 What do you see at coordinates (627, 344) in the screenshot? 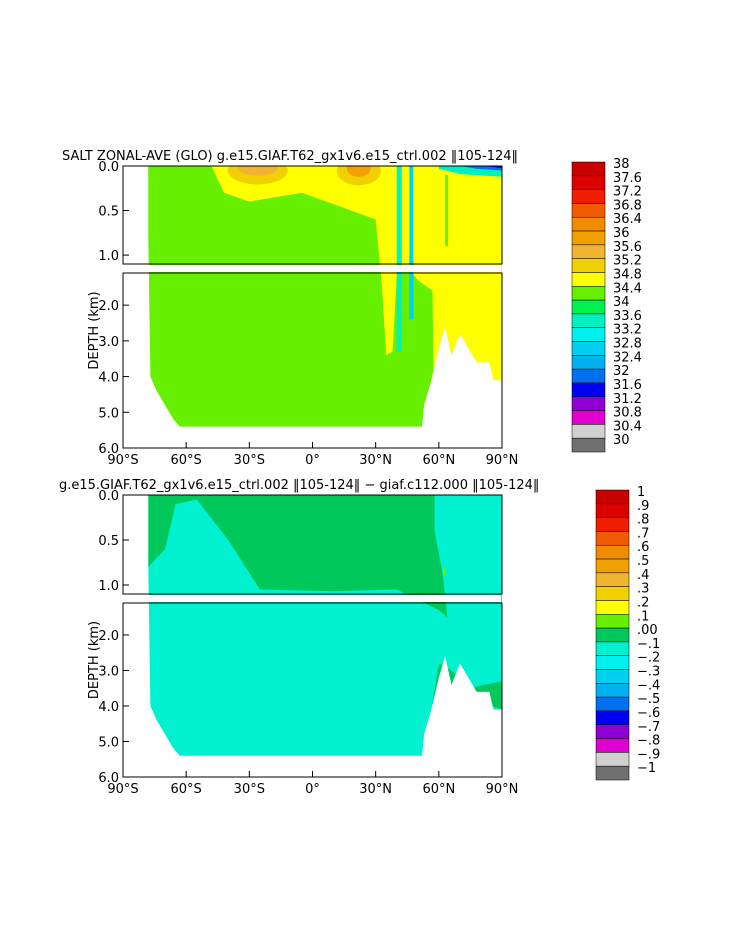
I see `colorbar-label: 32.8` at bounding box center [627, 344].